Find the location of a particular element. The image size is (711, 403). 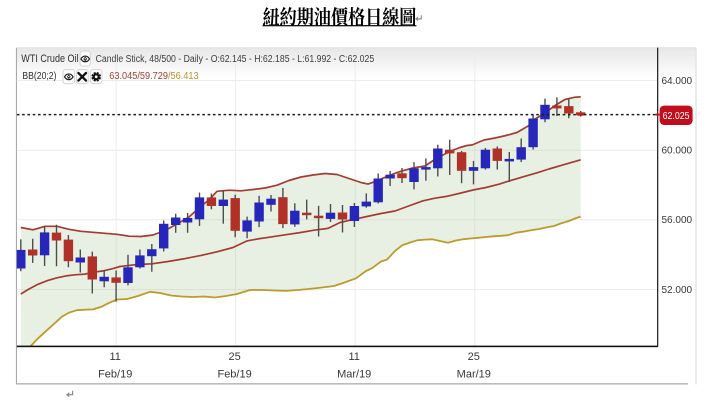

svg-text: 56.000 is located at coordinates (677, 220).